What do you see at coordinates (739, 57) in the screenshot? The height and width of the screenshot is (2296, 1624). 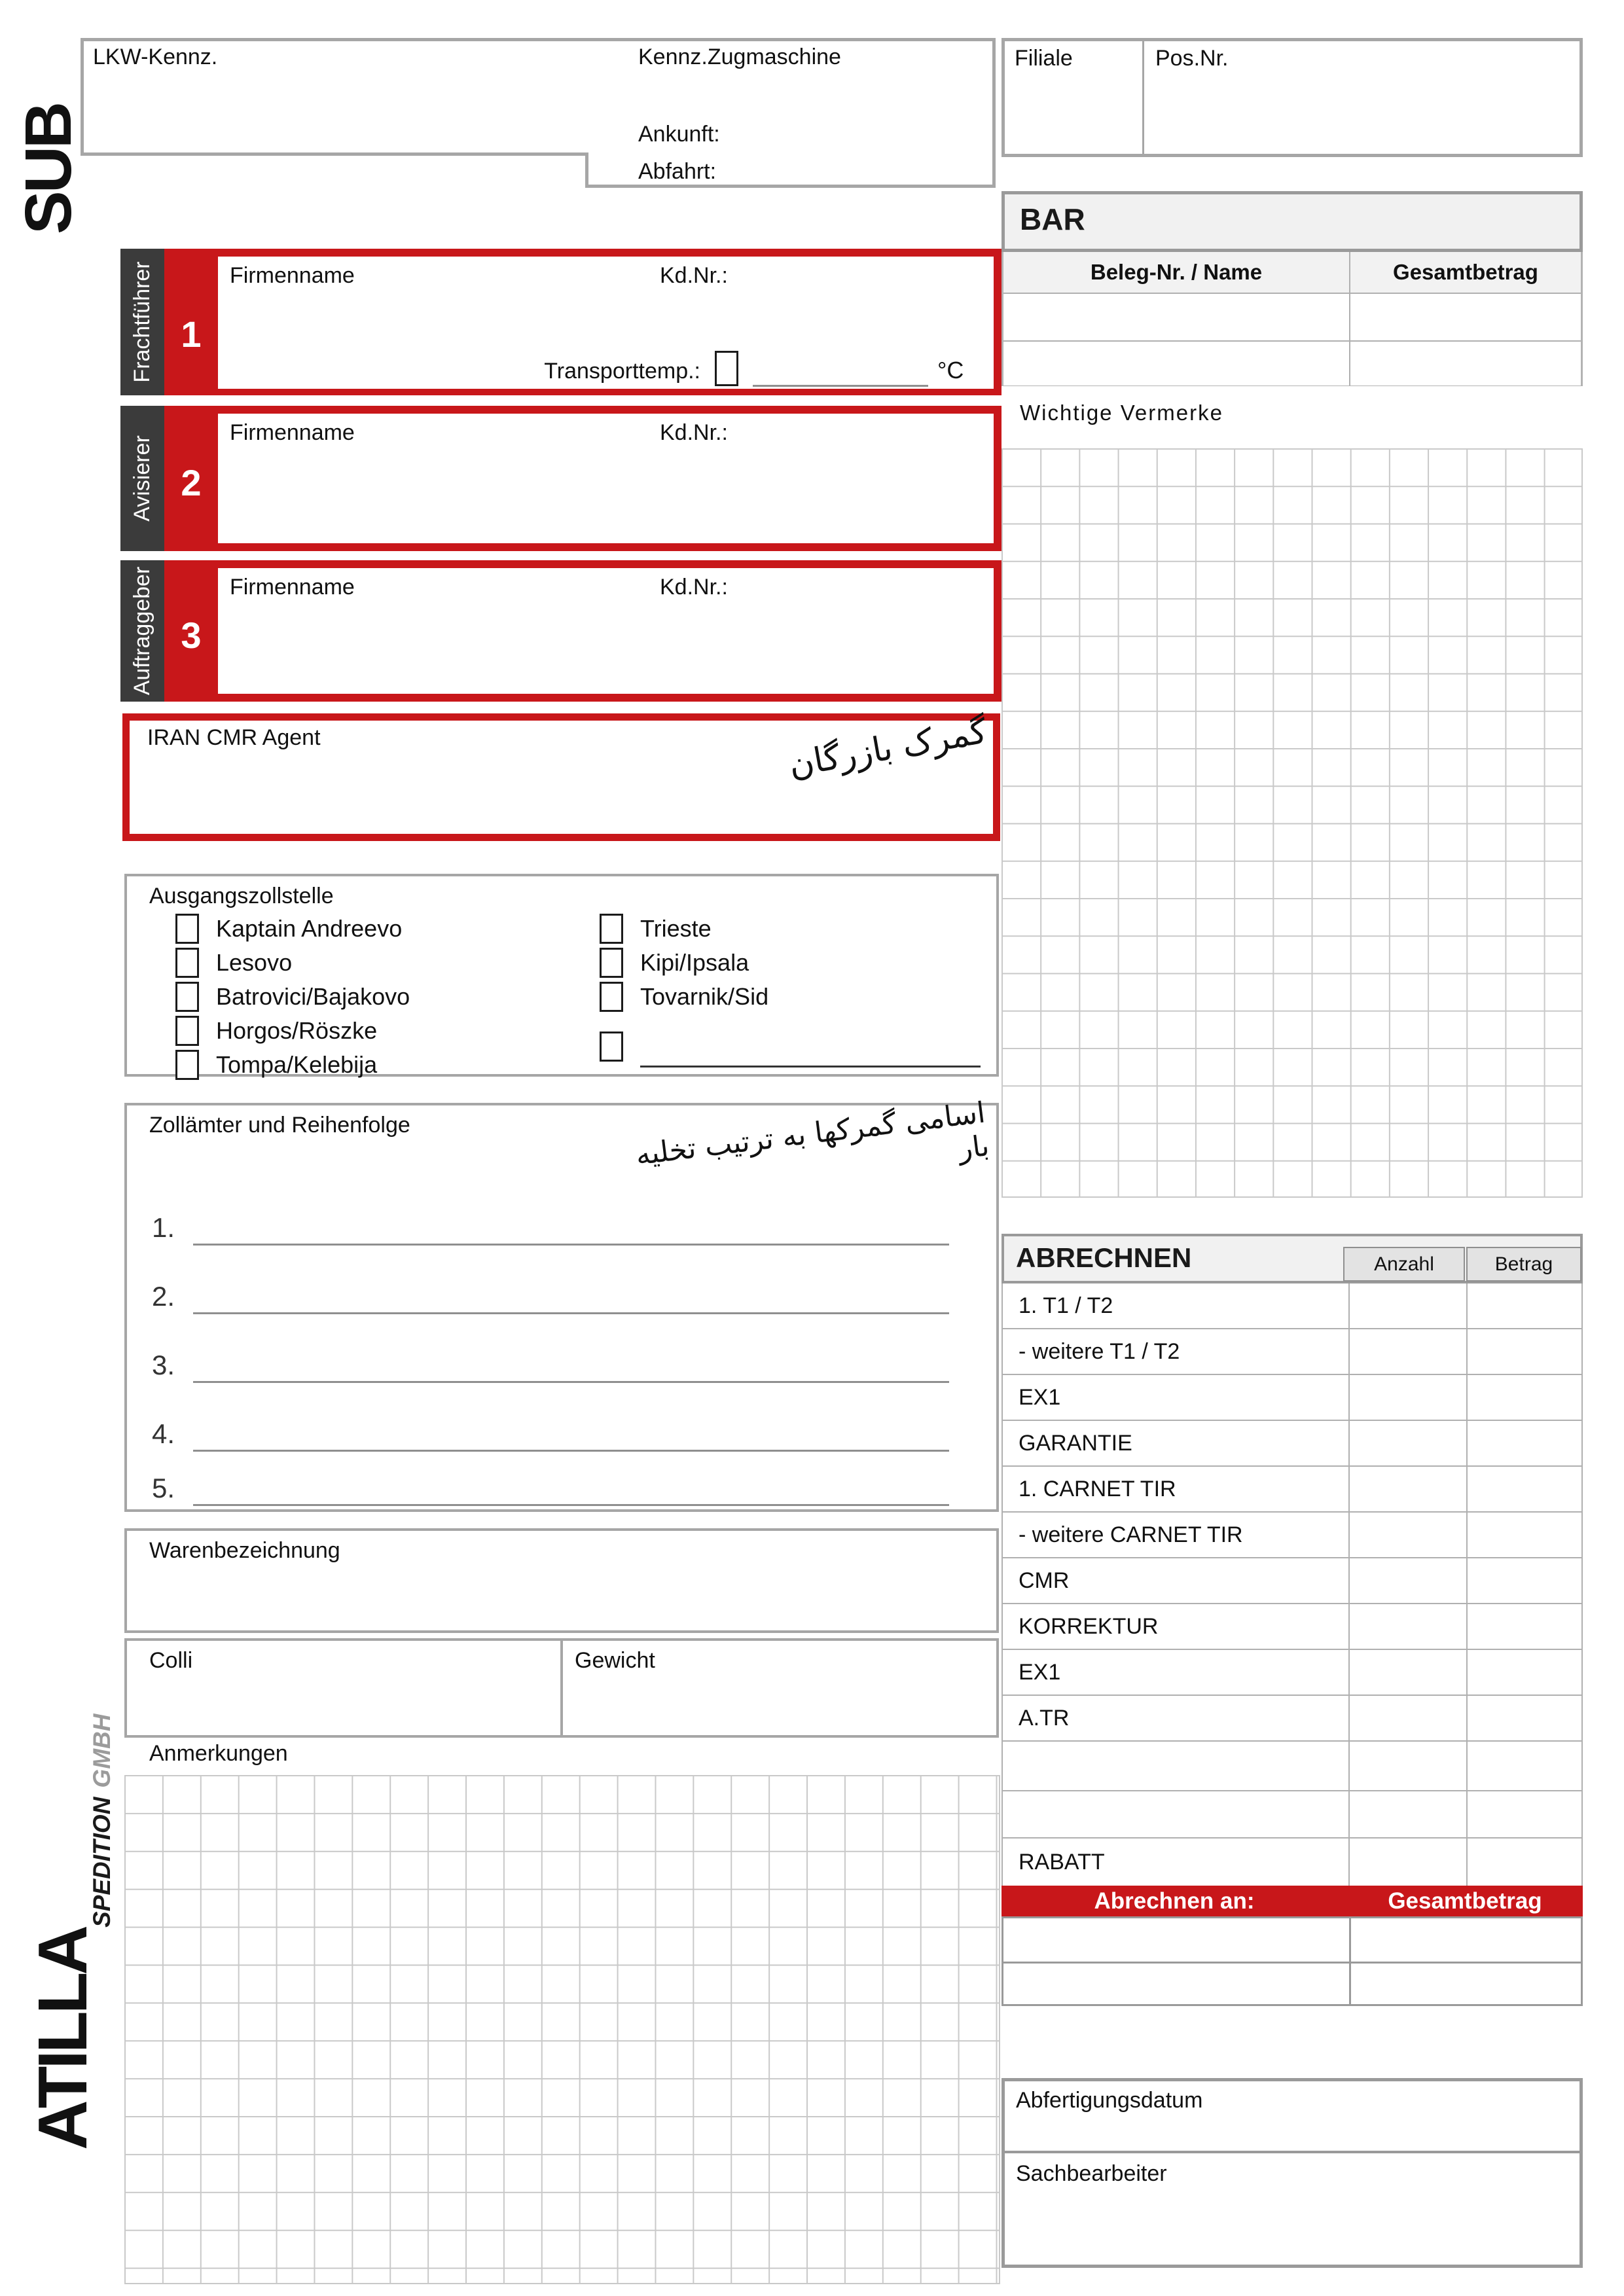 I see `zugmaschine-label: Kennz.Zugmaschine` at bounding box center [739, 57].